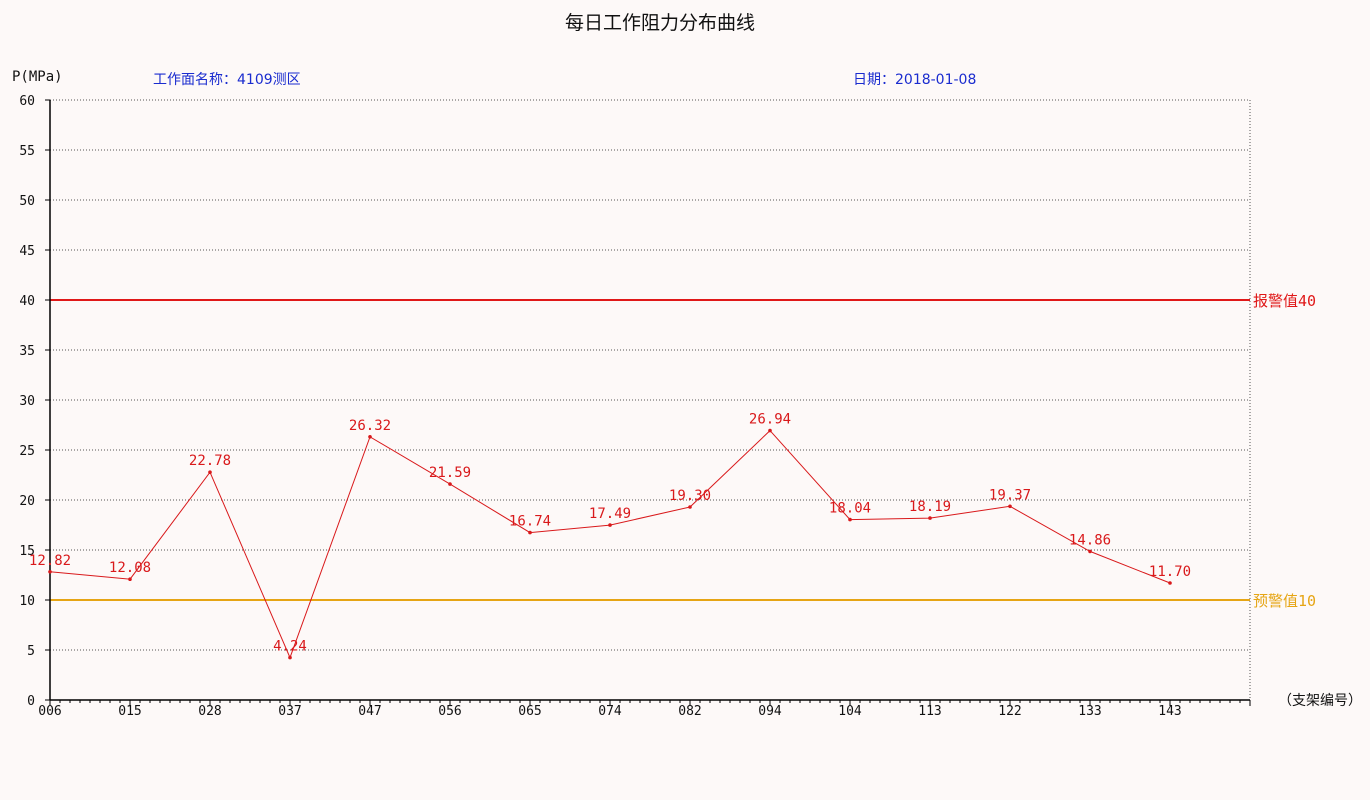 Image resolution: width=1370 pixels, height=800 pixels. What do you see at coordinates (850, 509) in the screenshot?
I see `data-label: 18.04` at bounding box center [850, 509].